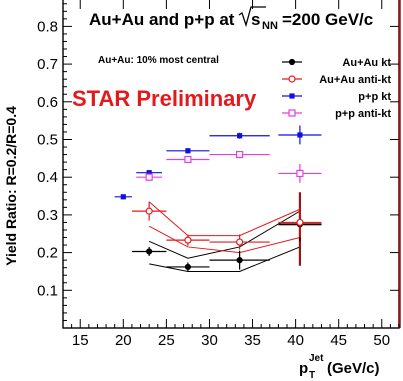 This screenshot has width=403, height=381. I want to click on x-axis-p: p, so click(303, 368).